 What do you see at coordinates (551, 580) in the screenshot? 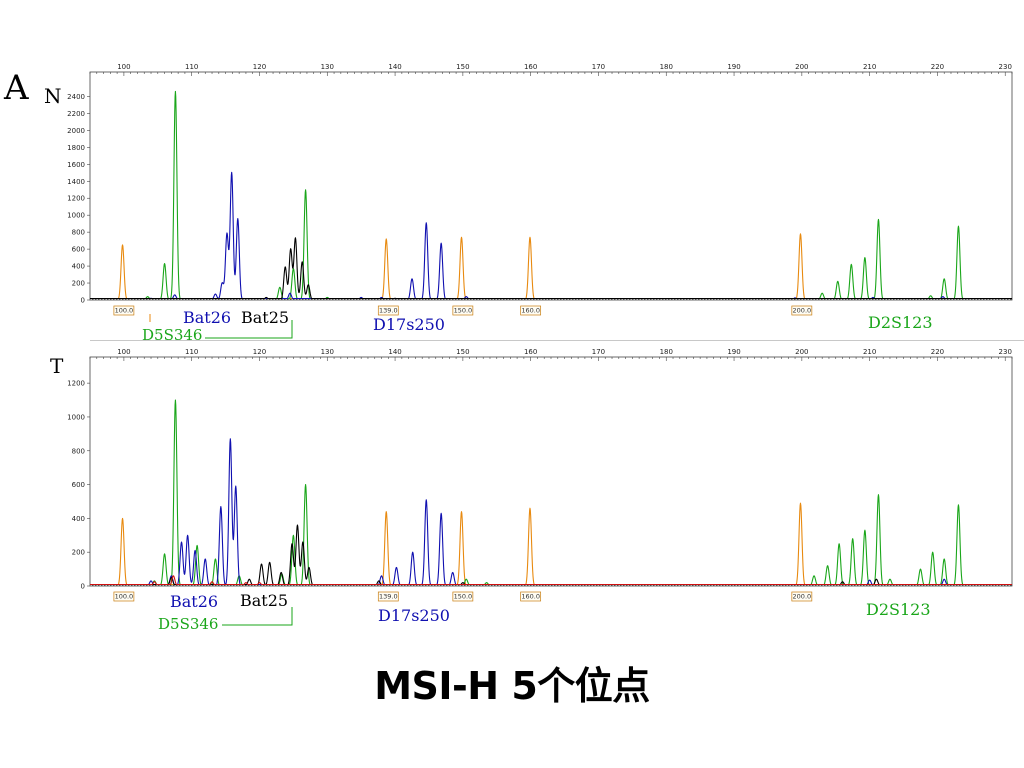
I see `trace-red` at bounding box center [551, 580].